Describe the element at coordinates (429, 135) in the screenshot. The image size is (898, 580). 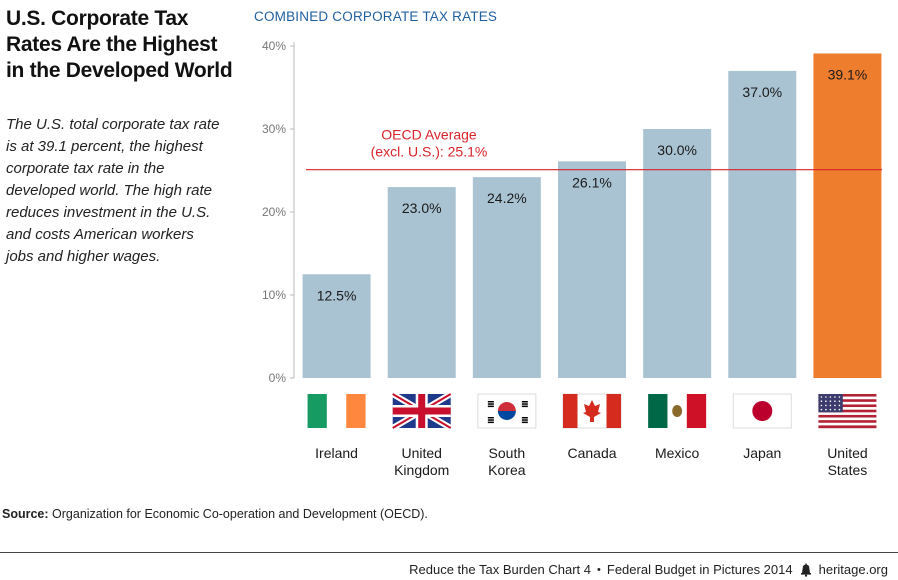
I see `oecd-average-label: OECD Average` at that location.